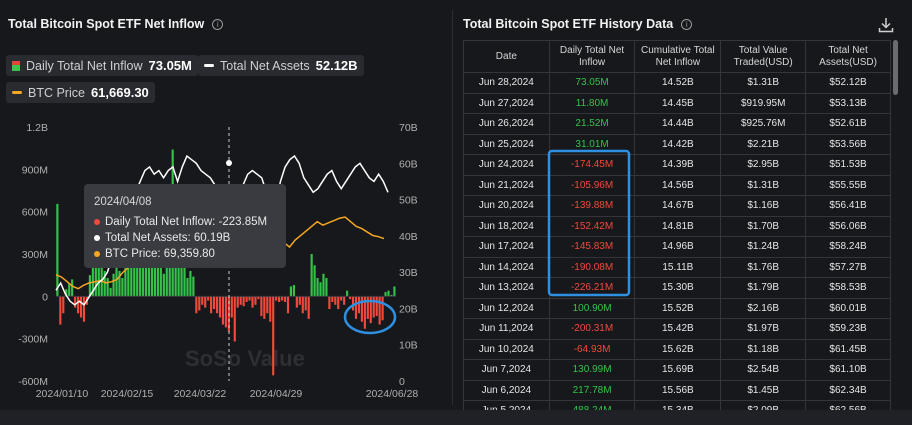  What do you see at coordinates (848, 185) in the screenshot?
I see `cell-net-assets: $55.55B` at bounding box center [848, 185].